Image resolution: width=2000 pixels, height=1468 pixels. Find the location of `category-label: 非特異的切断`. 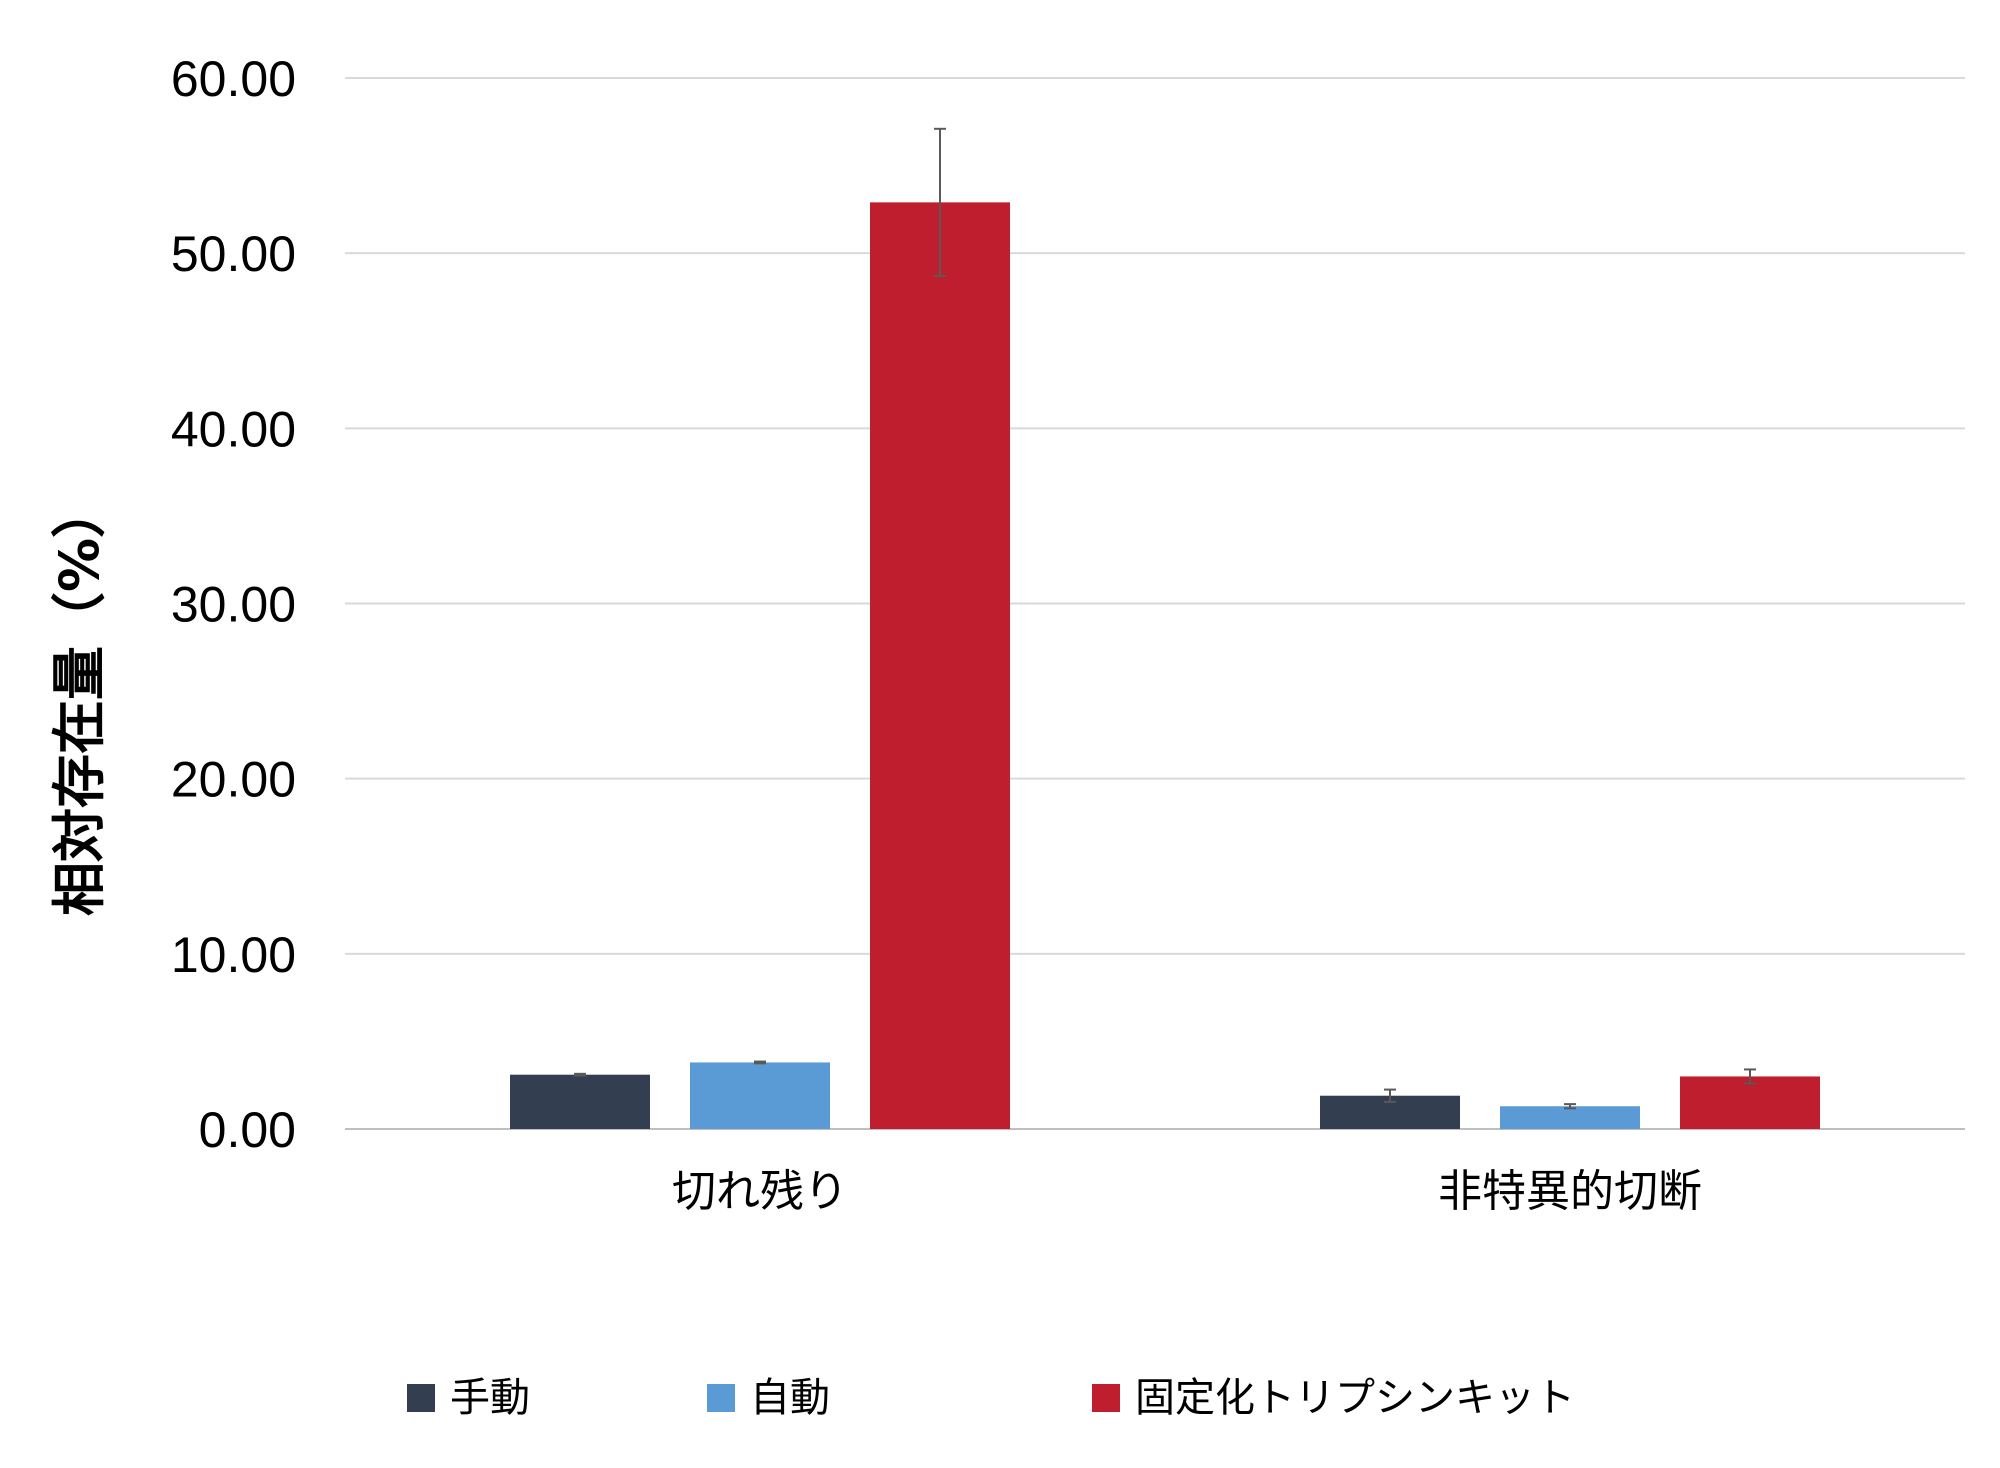

category-label: 非特異的切断 is located at coordinates (1570, 1191).